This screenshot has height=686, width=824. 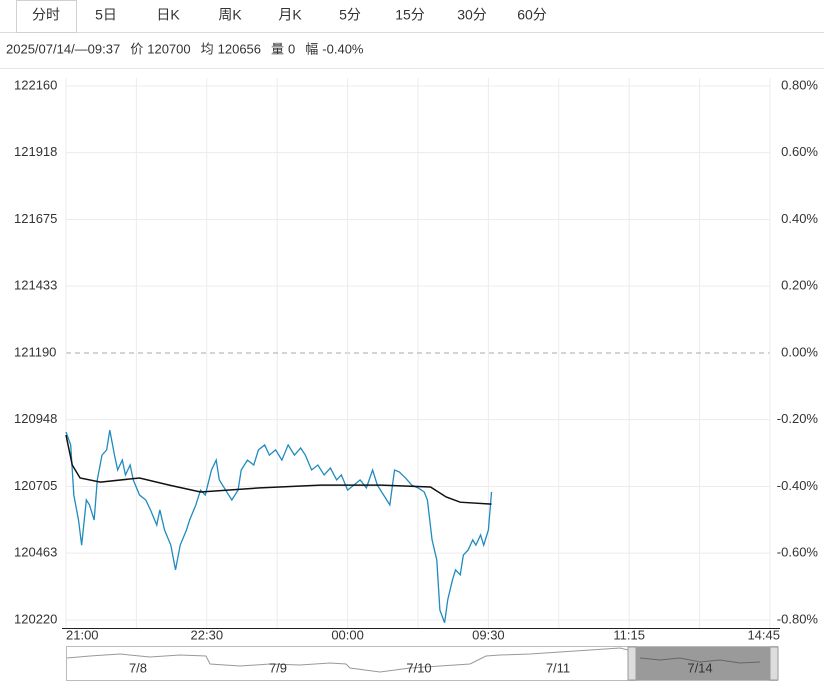 I want to click on tab: 30分, so click(x=472, y=15).